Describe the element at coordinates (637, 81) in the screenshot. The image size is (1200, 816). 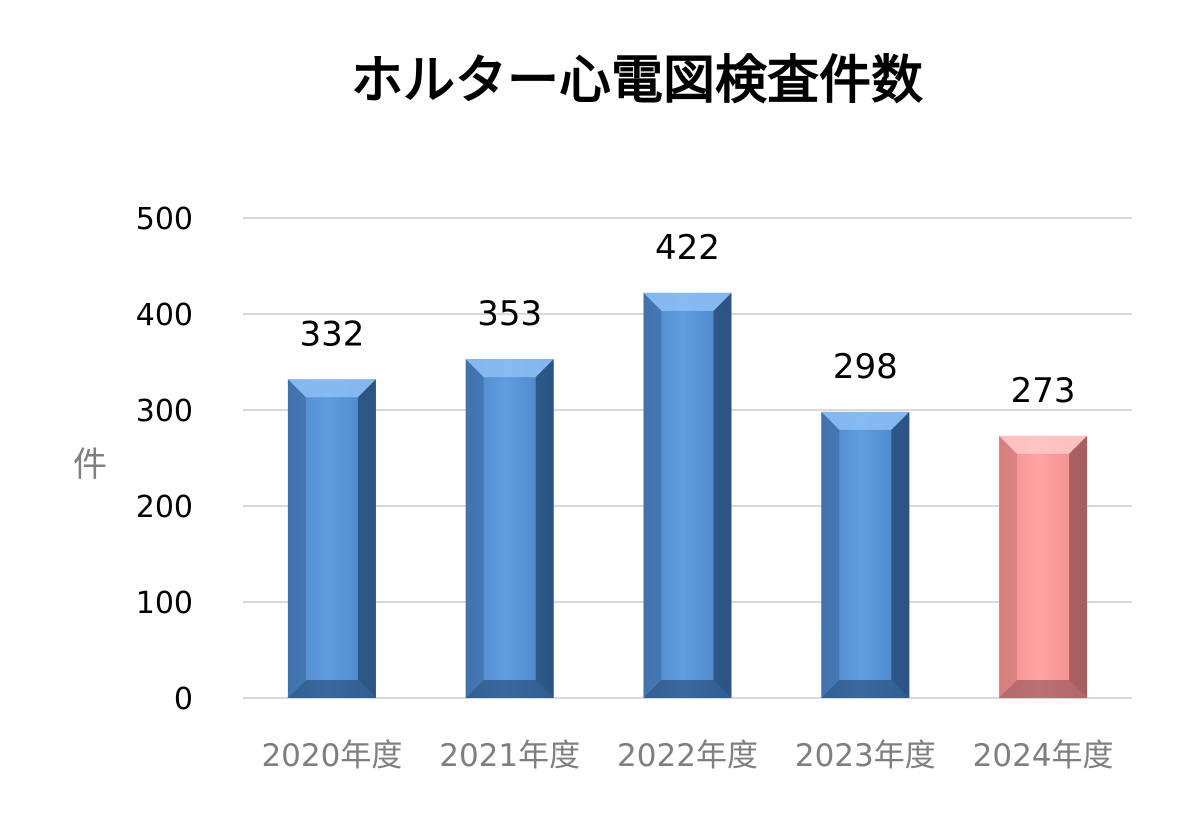
I see `chart-title: ホルター心電図検査件数` at that location.